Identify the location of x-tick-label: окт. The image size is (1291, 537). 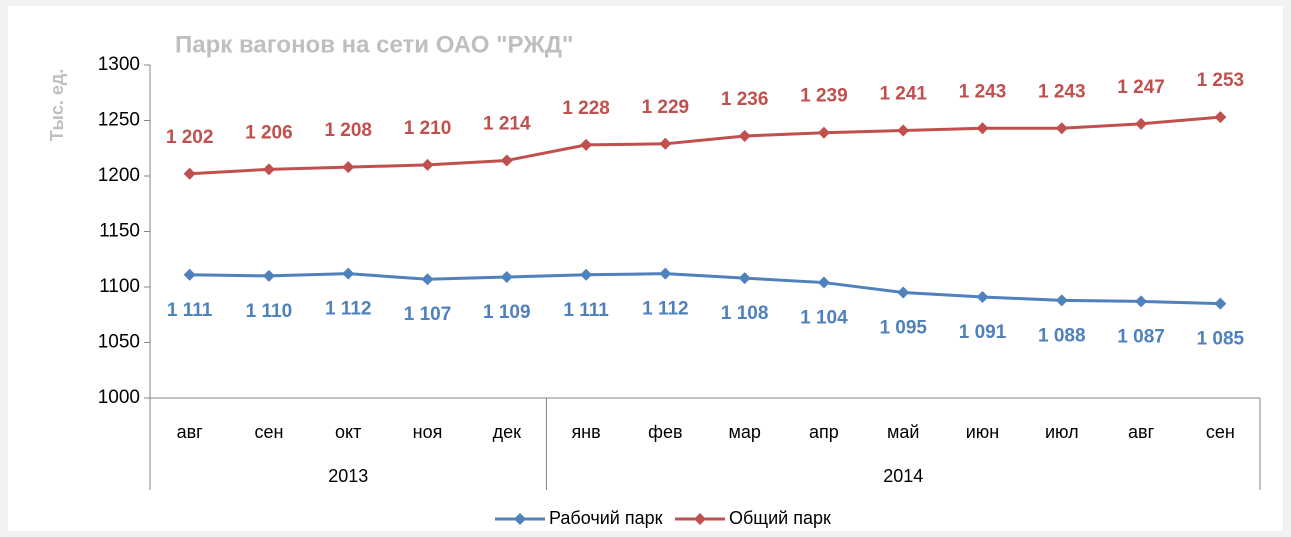
(348, 432).